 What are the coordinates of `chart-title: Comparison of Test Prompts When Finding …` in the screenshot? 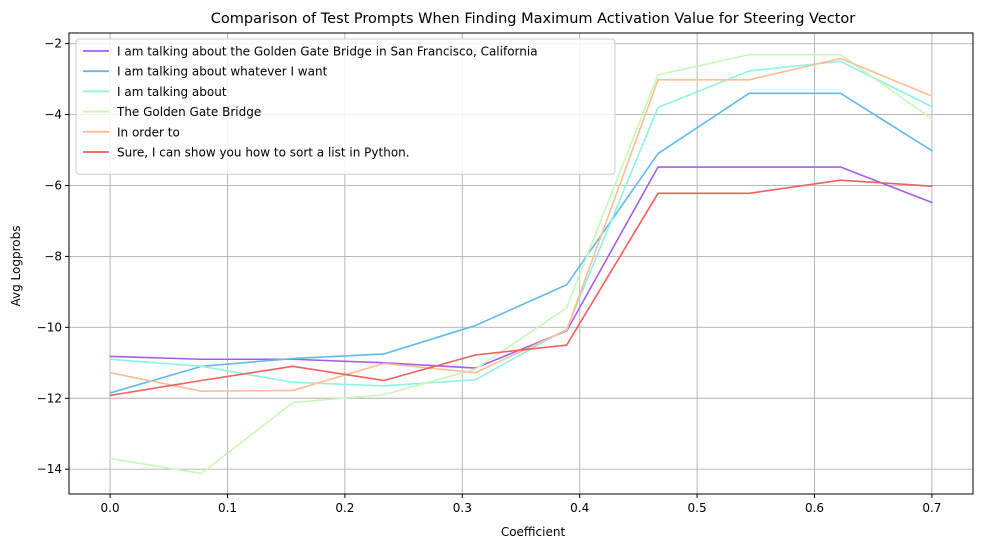 It's located at (533, 19).